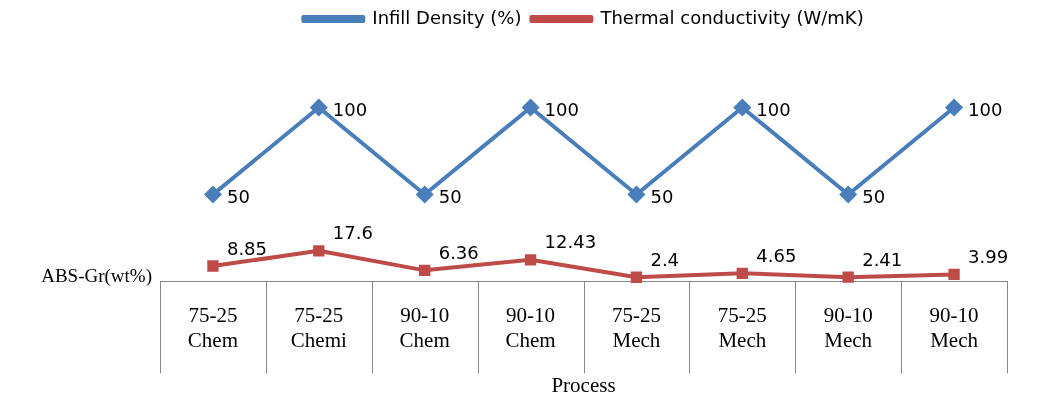 Image resolution: width=1047 pixels, height=403 pixels. What do you see at coordinates (583, 384) in the screenshot?
I see `x-axis-title: Process` at bounding box center [583, 384].